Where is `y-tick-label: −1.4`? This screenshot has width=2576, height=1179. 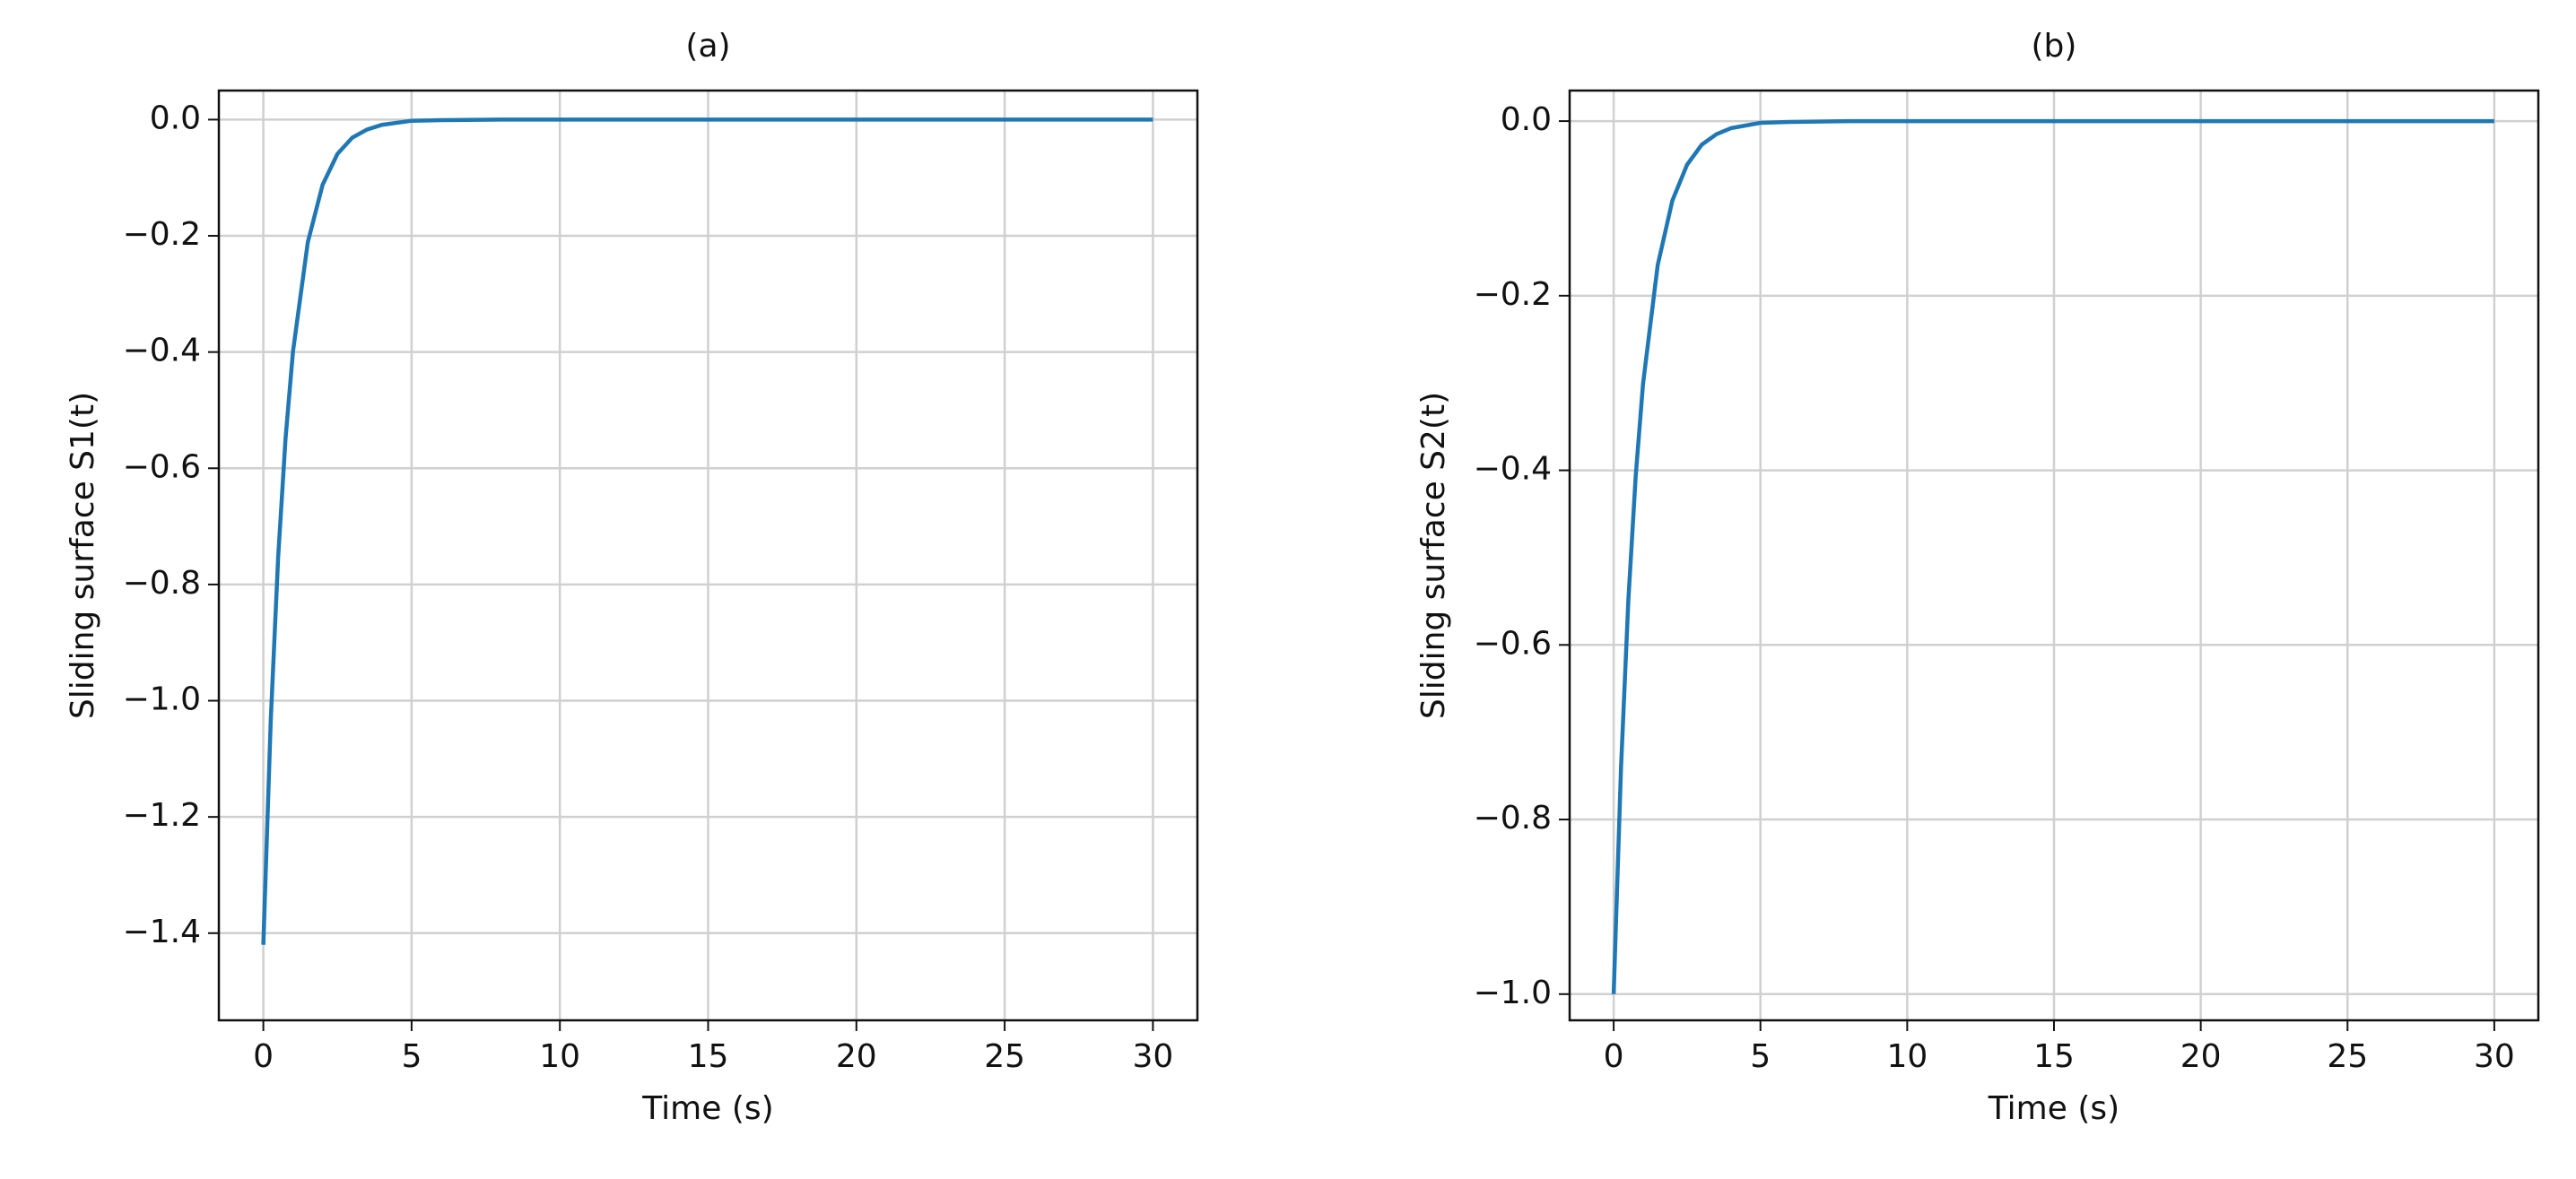 y-tick-label: −1.4 is located at coordinates (162, 932).